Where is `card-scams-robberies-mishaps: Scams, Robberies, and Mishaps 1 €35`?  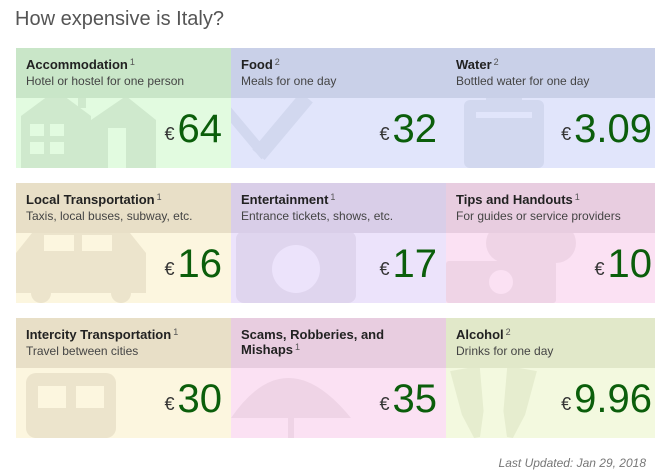 card-scams-robberies-mishaps: Scams, Robberies, and Mishaps 1 €35 is located at coordinates (338, 378).